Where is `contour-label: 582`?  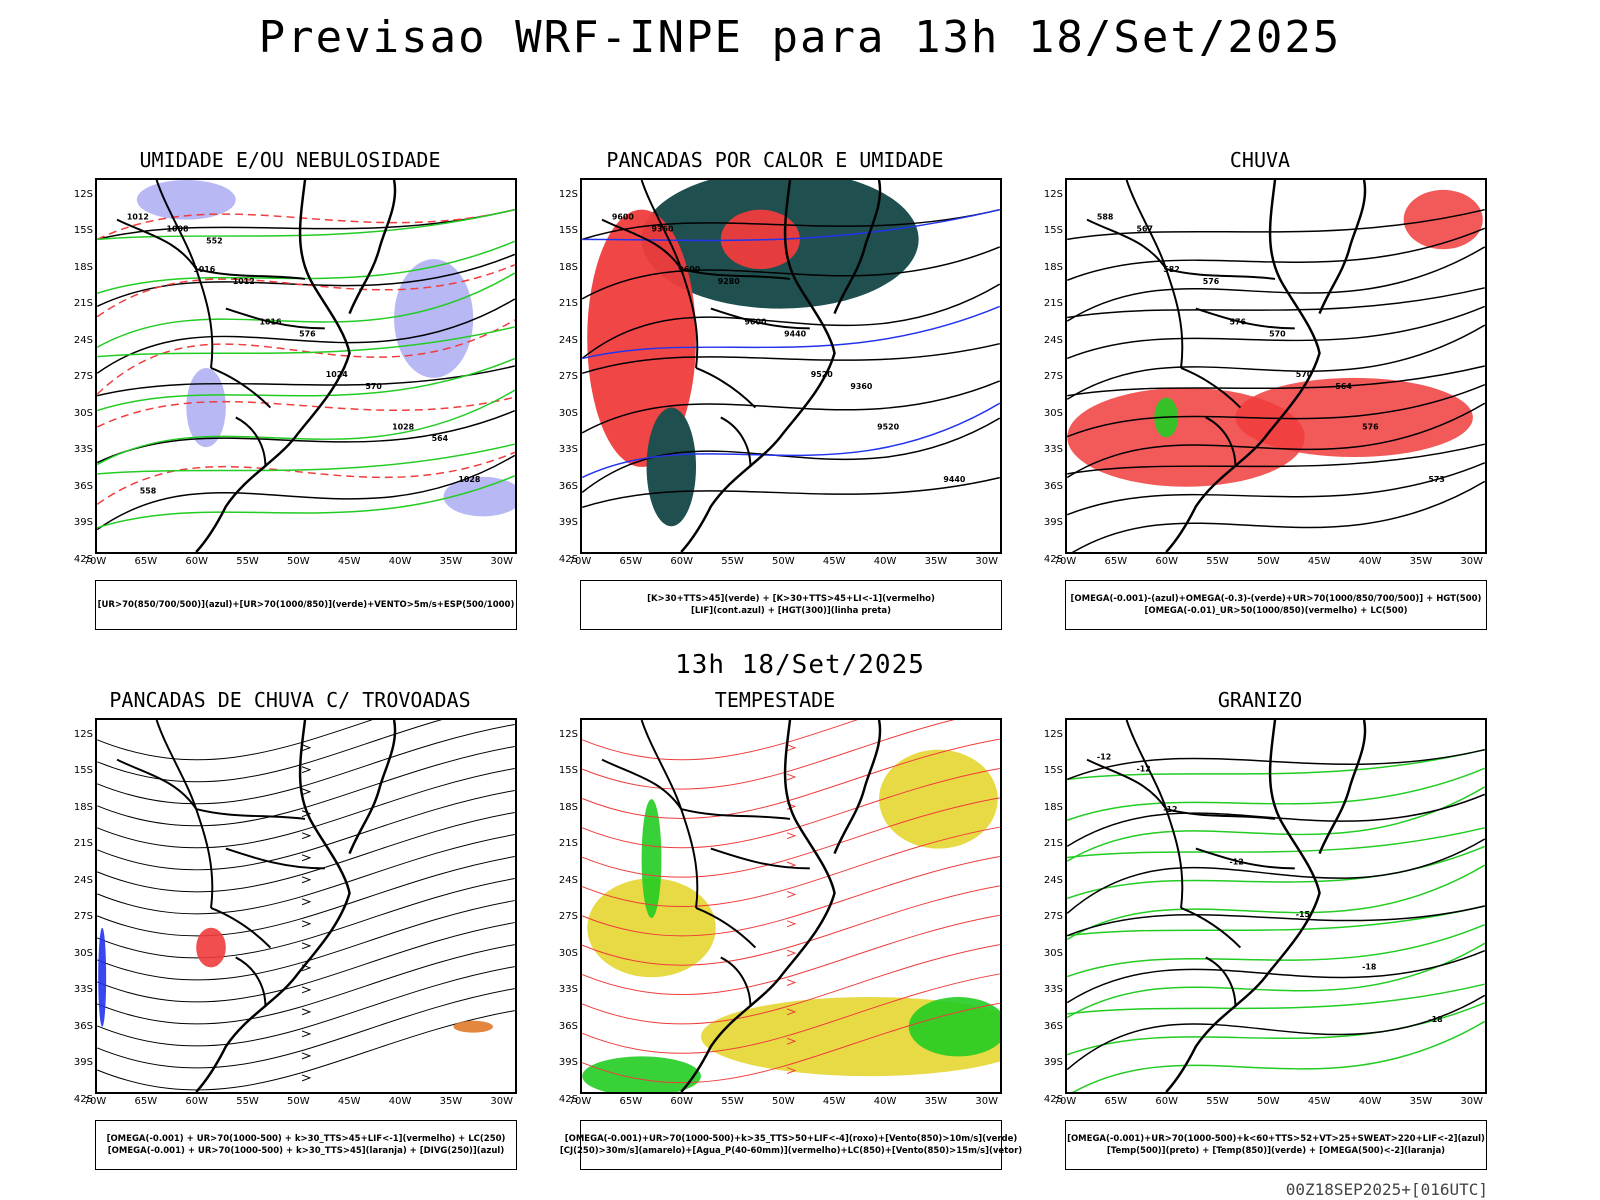 contour-label: 582 is located at coordinates (1171, 269).